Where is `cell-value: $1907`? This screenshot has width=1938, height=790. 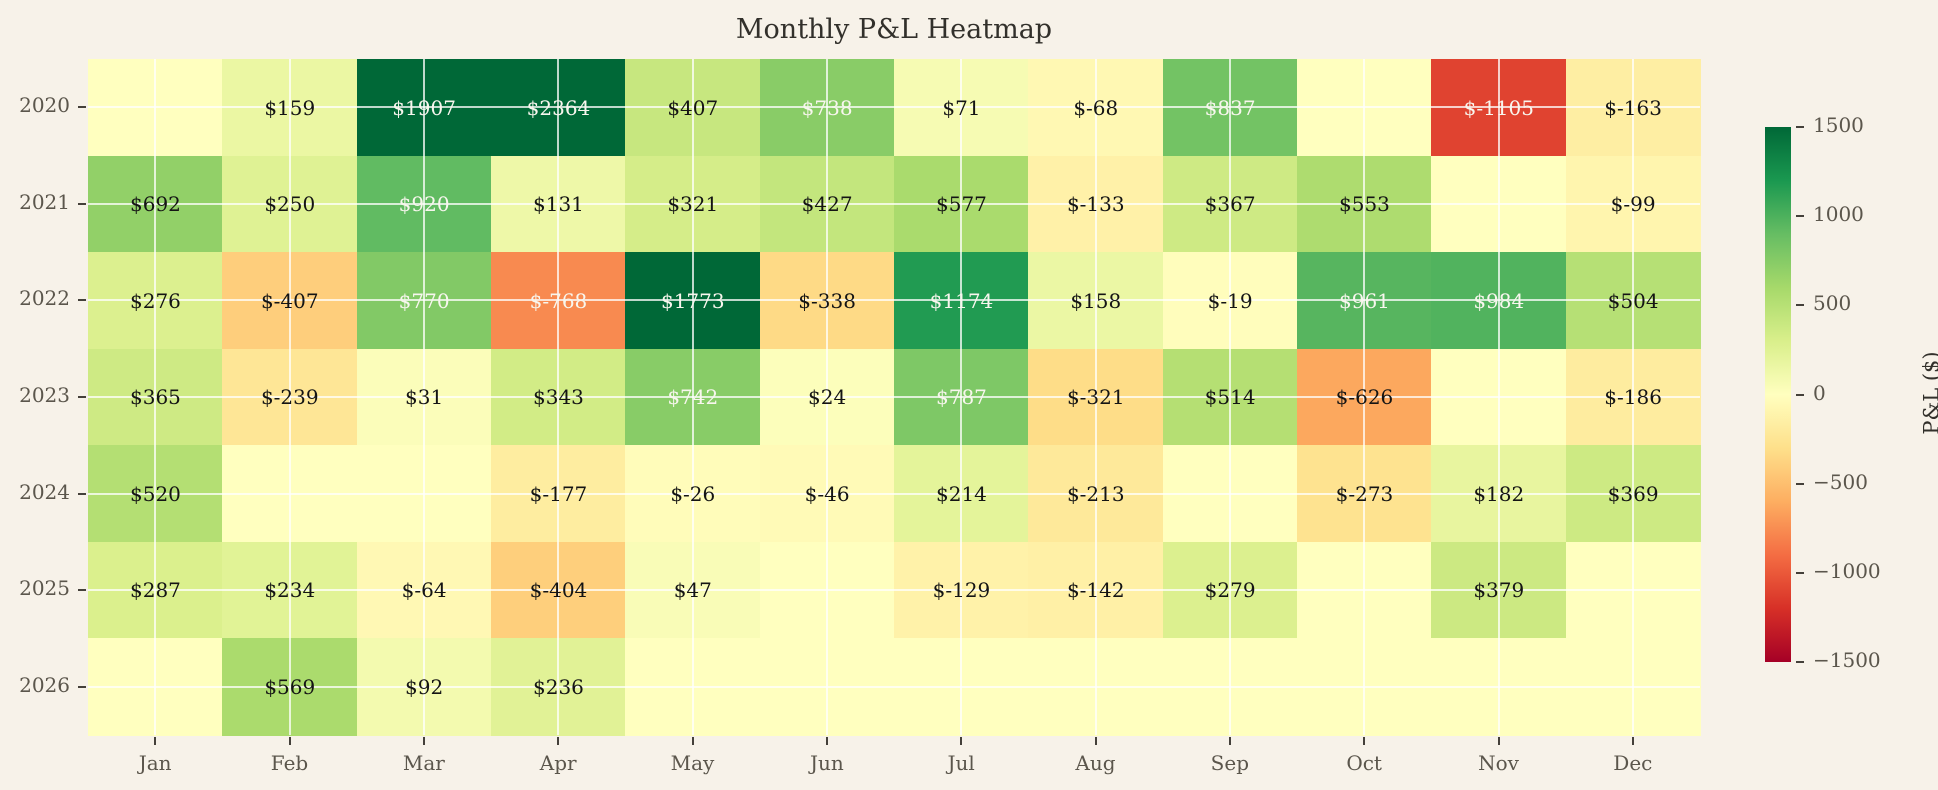
cell-value: $1907 is located at coordinates (424, 107).